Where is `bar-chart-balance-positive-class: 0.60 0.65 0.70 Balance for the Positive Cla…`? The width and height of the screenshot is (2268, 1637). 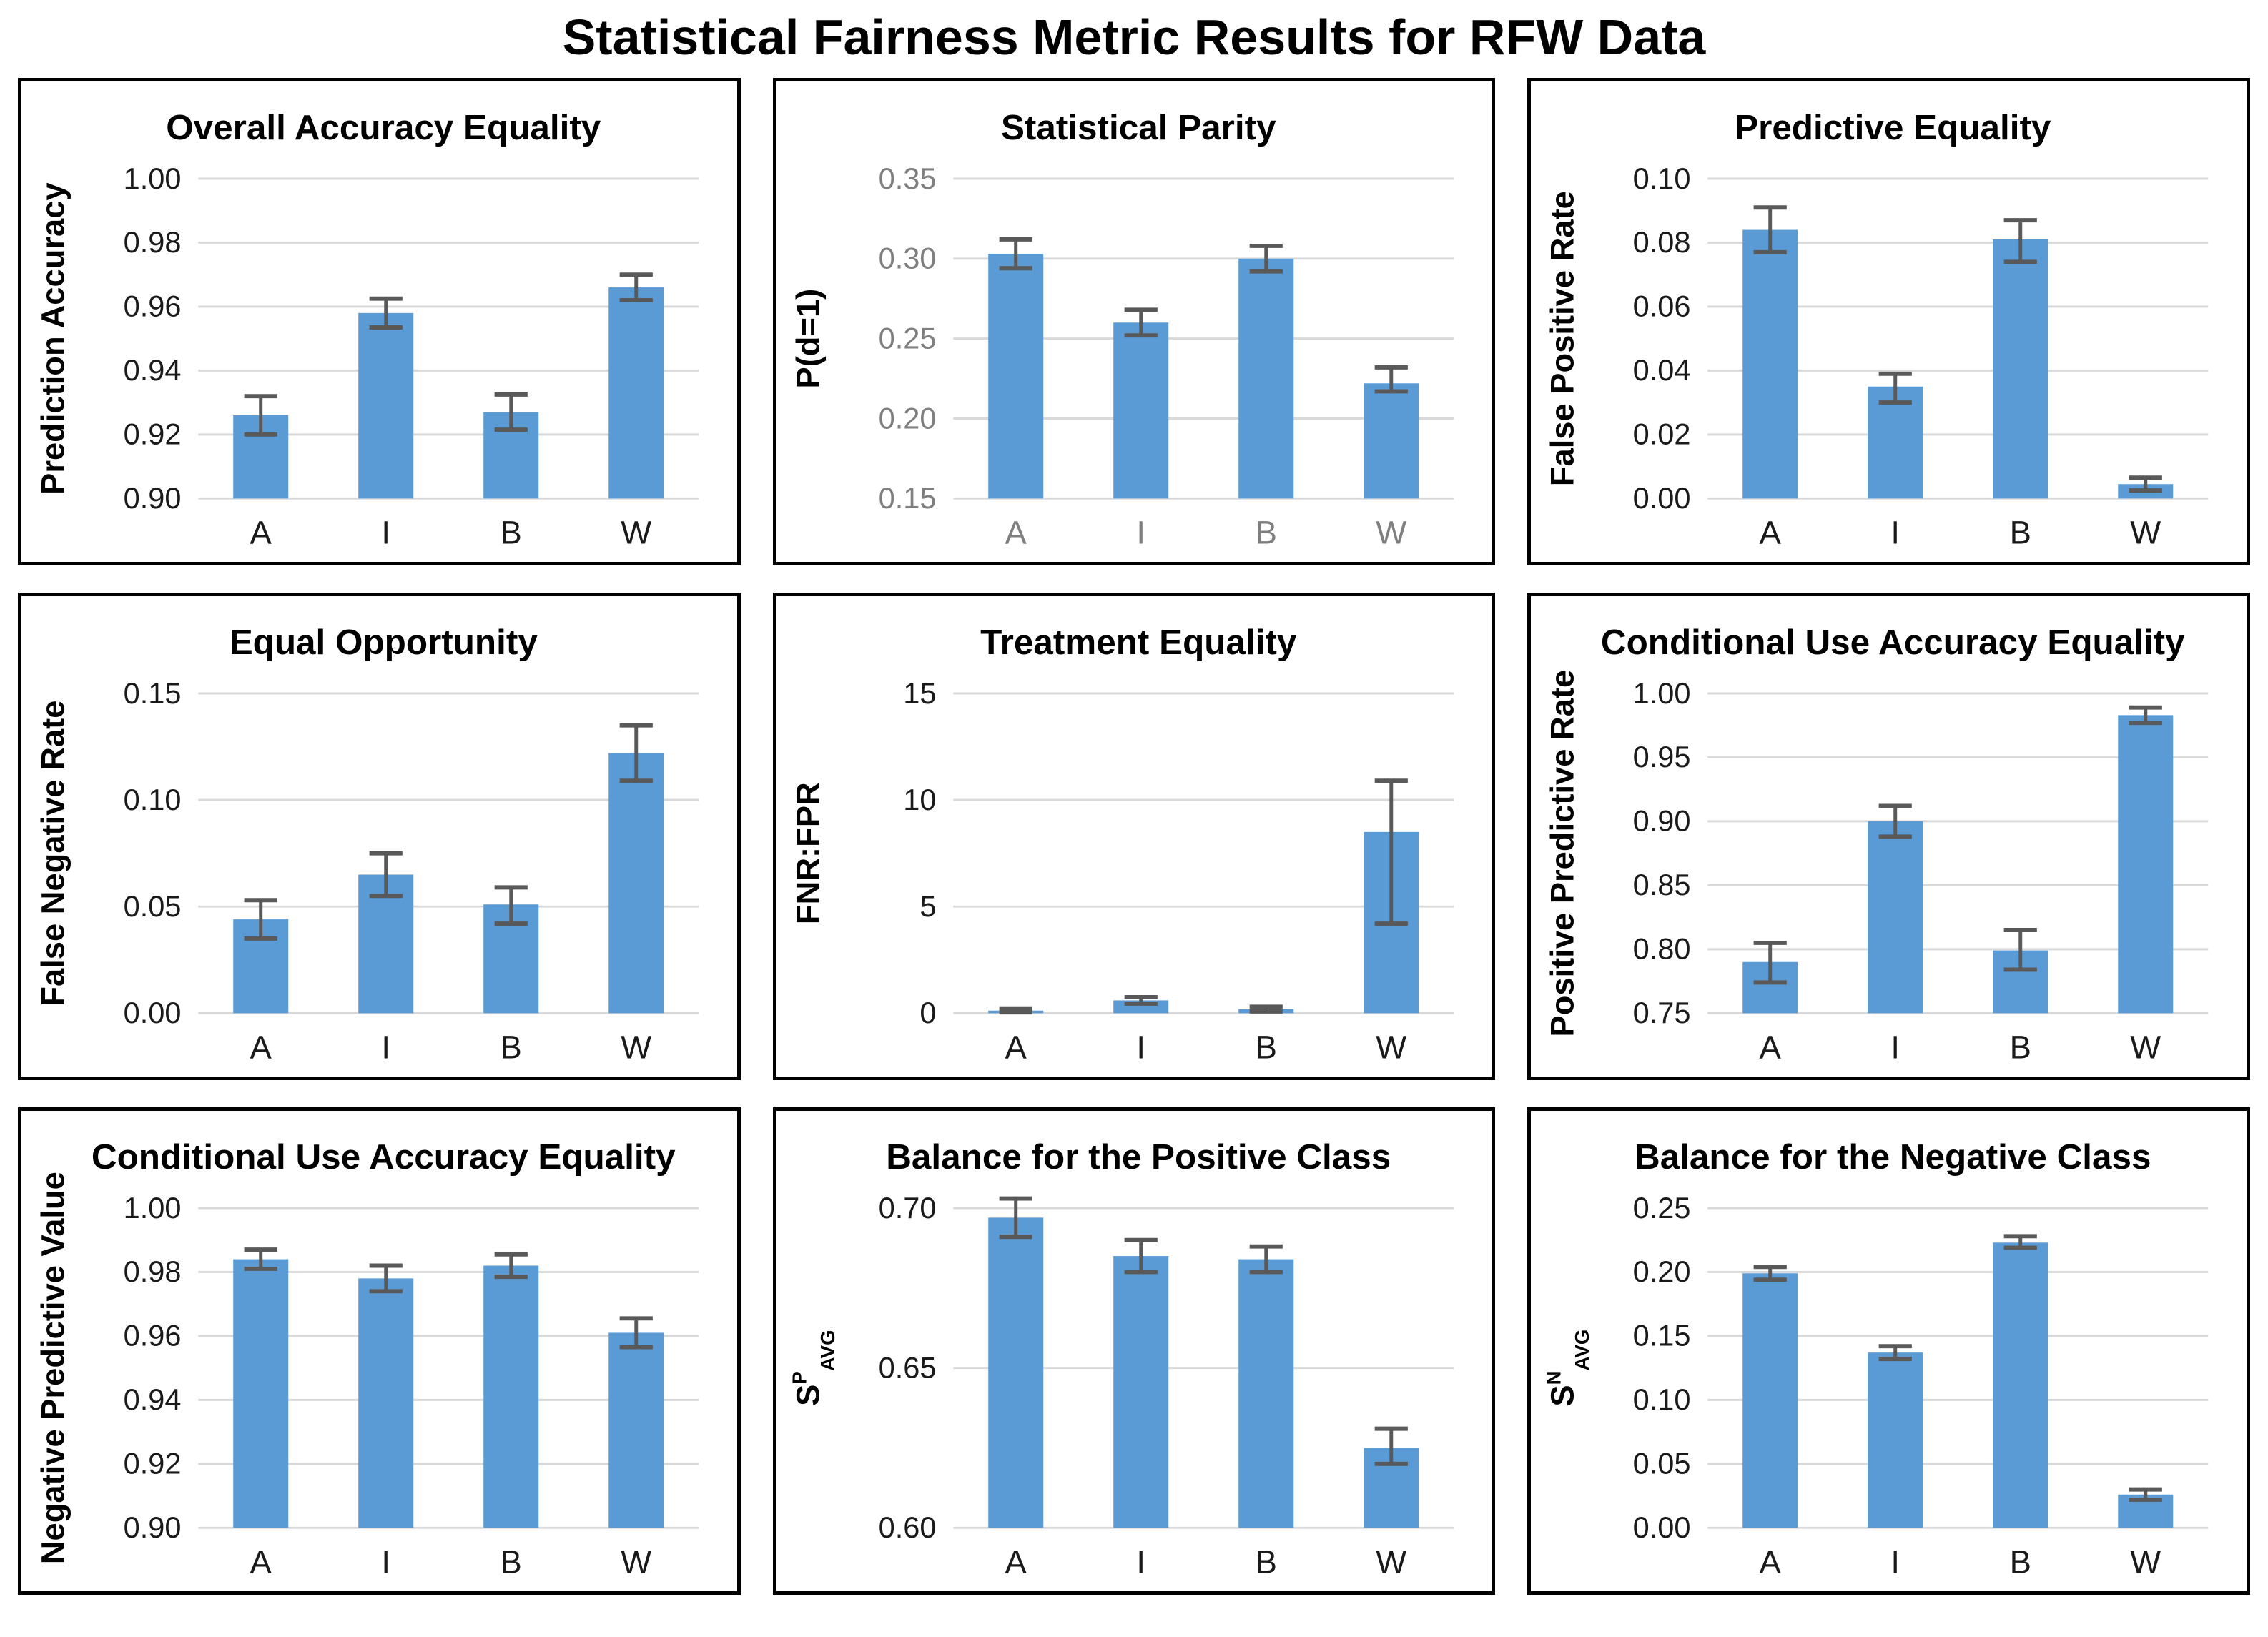 bar-chart-balance-positive-class: 0.60 0.65 0.70 Balance for the Positive Cla… is located at coordinates (1121, 1358).